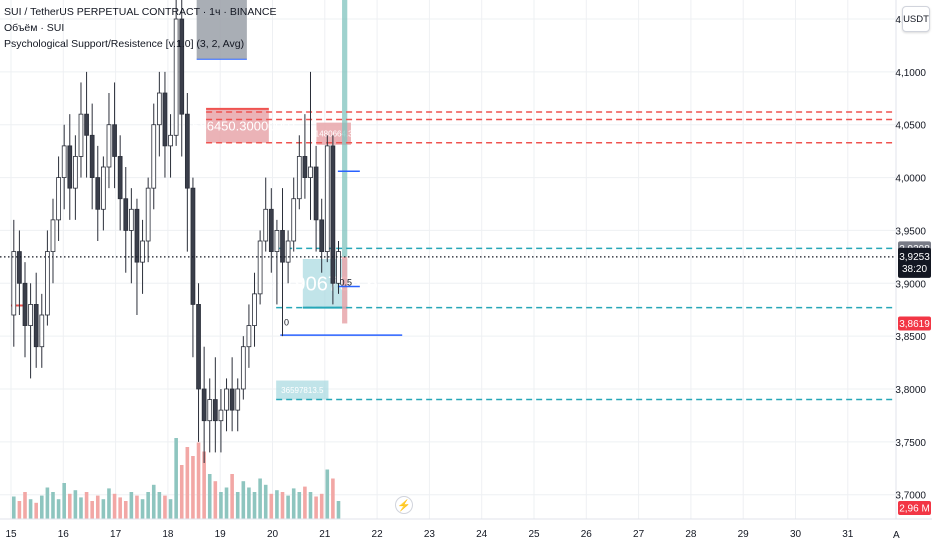  I want to click on time-tick-label: 27, so click(639, 534).